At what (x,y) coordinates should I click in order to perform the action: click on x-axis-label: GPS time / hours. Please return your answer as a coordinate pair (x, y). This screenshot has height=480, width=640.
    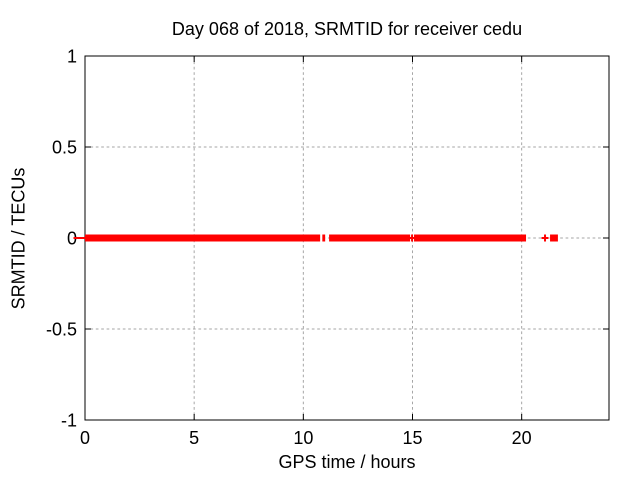
    Looking at the image, I should click on (347, 462).